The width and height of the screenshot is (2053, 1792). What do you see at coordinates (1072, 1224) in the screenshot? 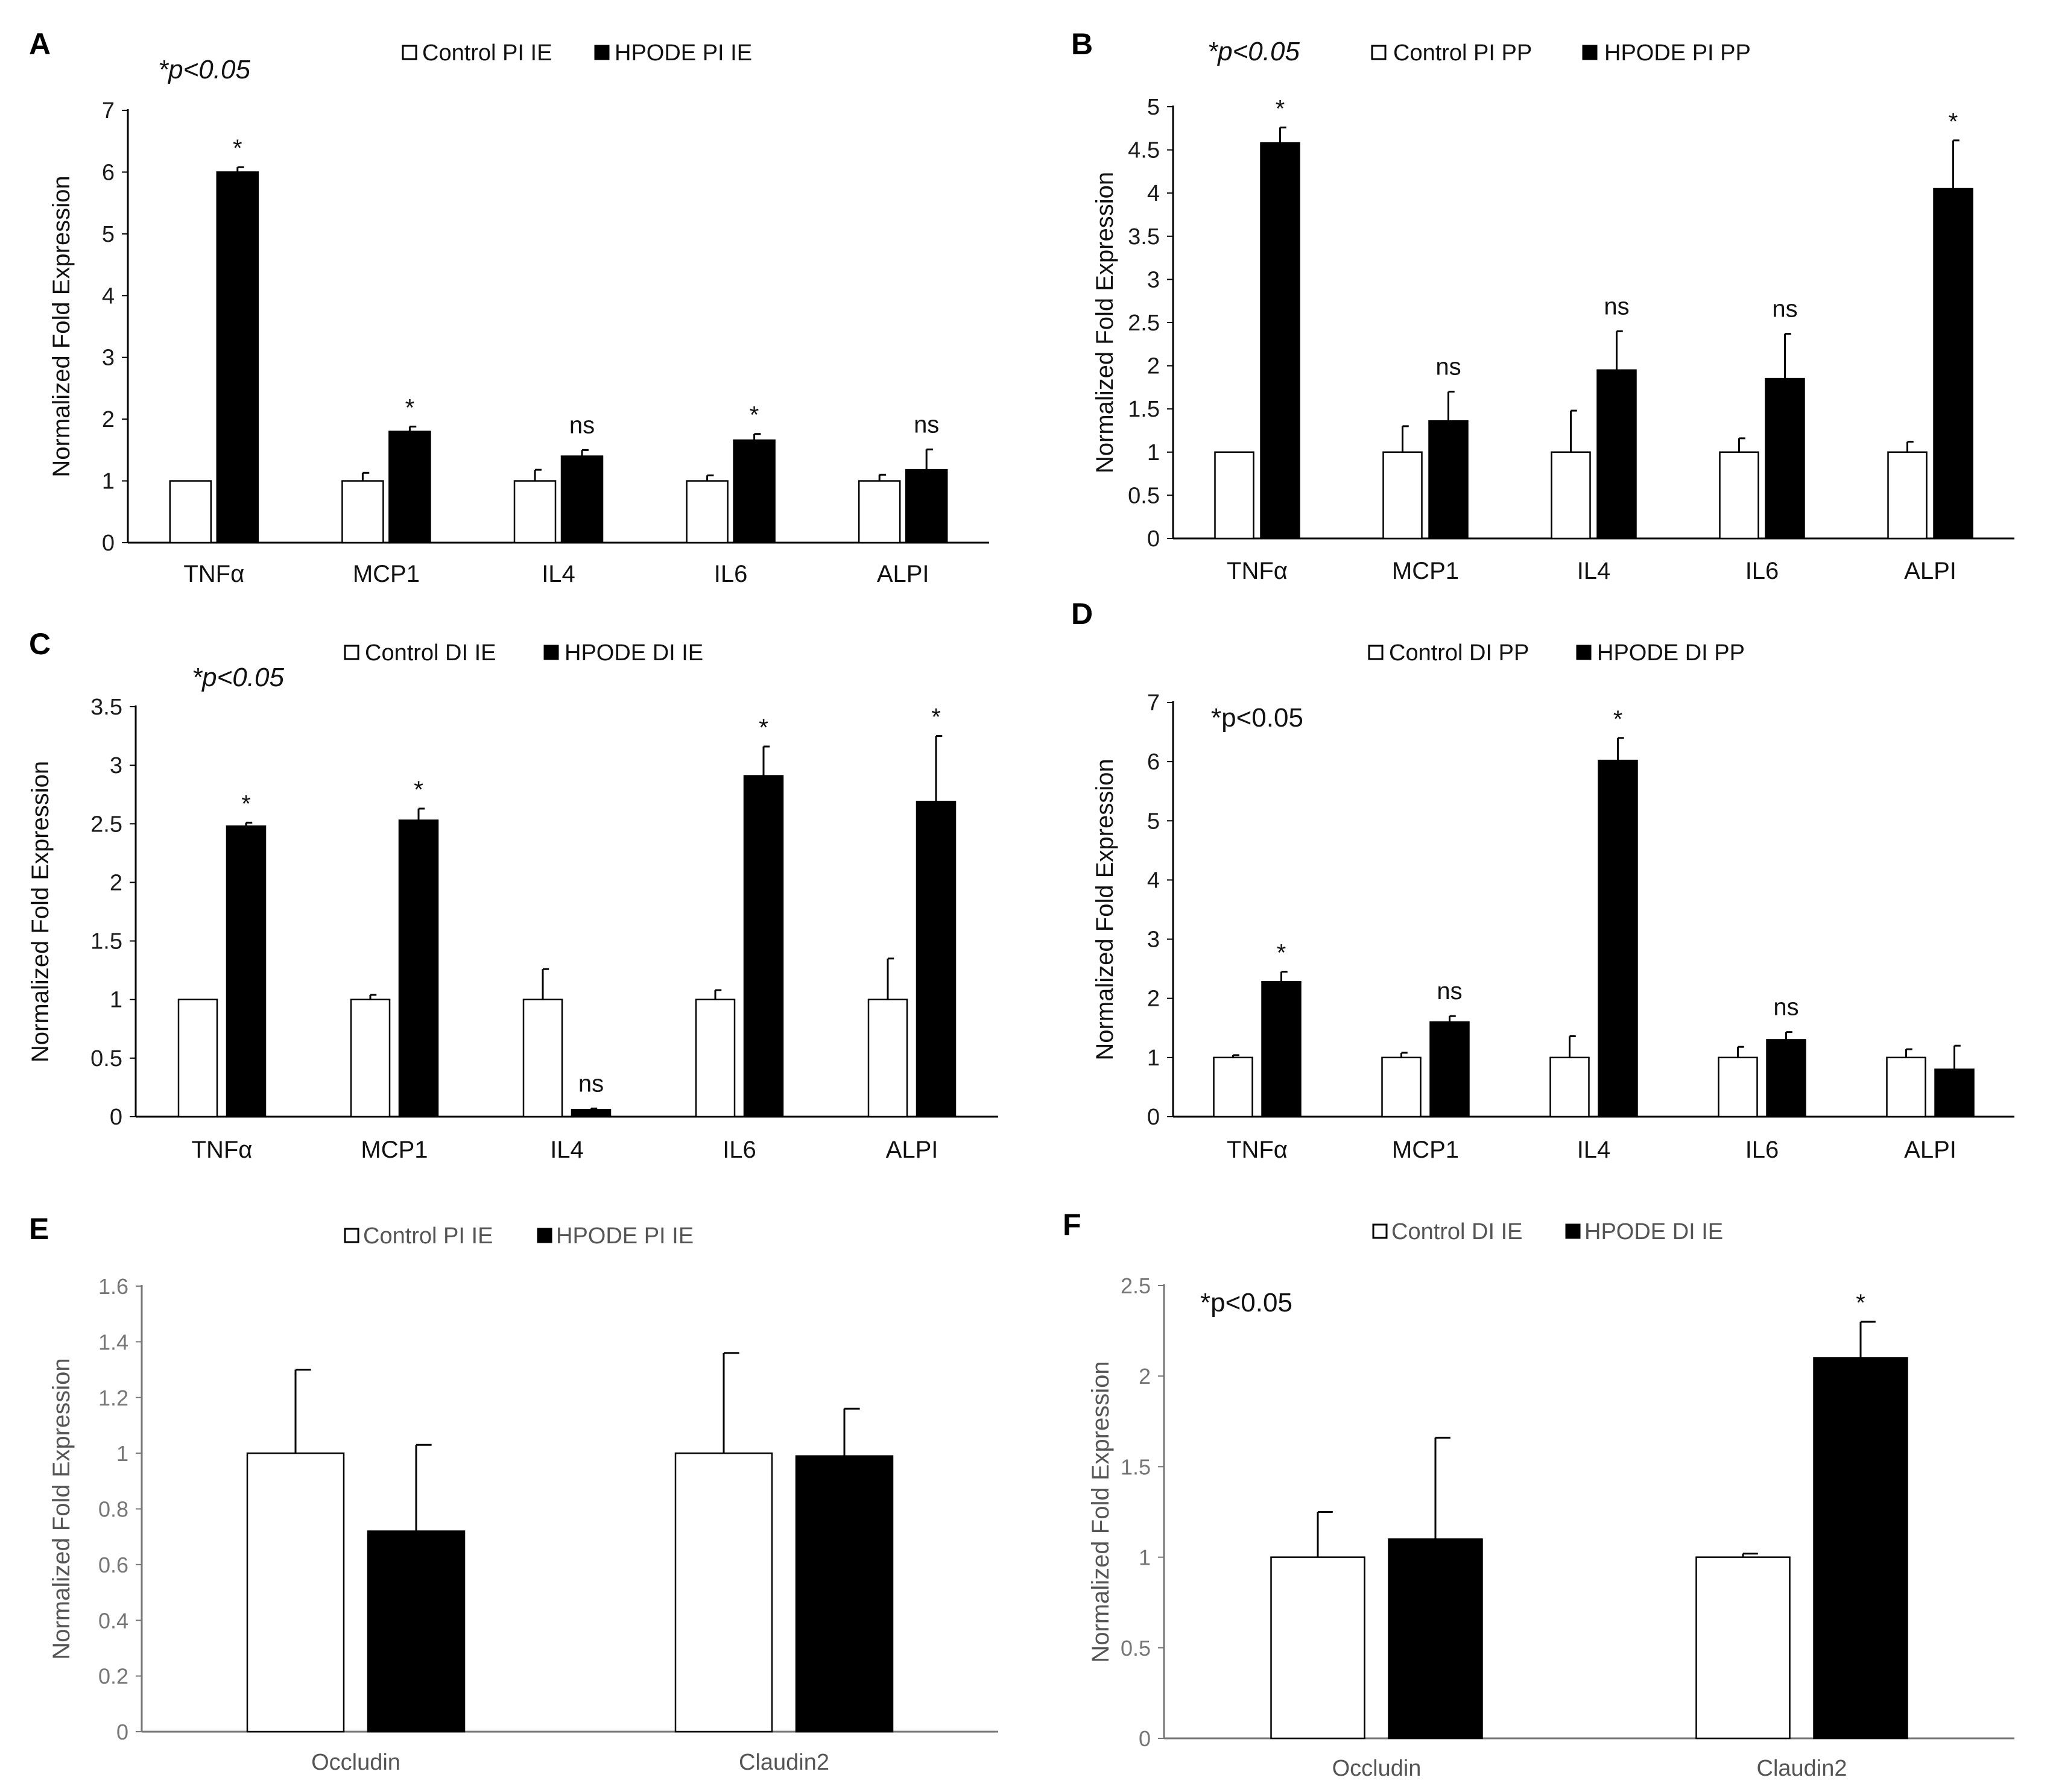
I see `panel-letter: F` at bounding box center [1072, 1224].